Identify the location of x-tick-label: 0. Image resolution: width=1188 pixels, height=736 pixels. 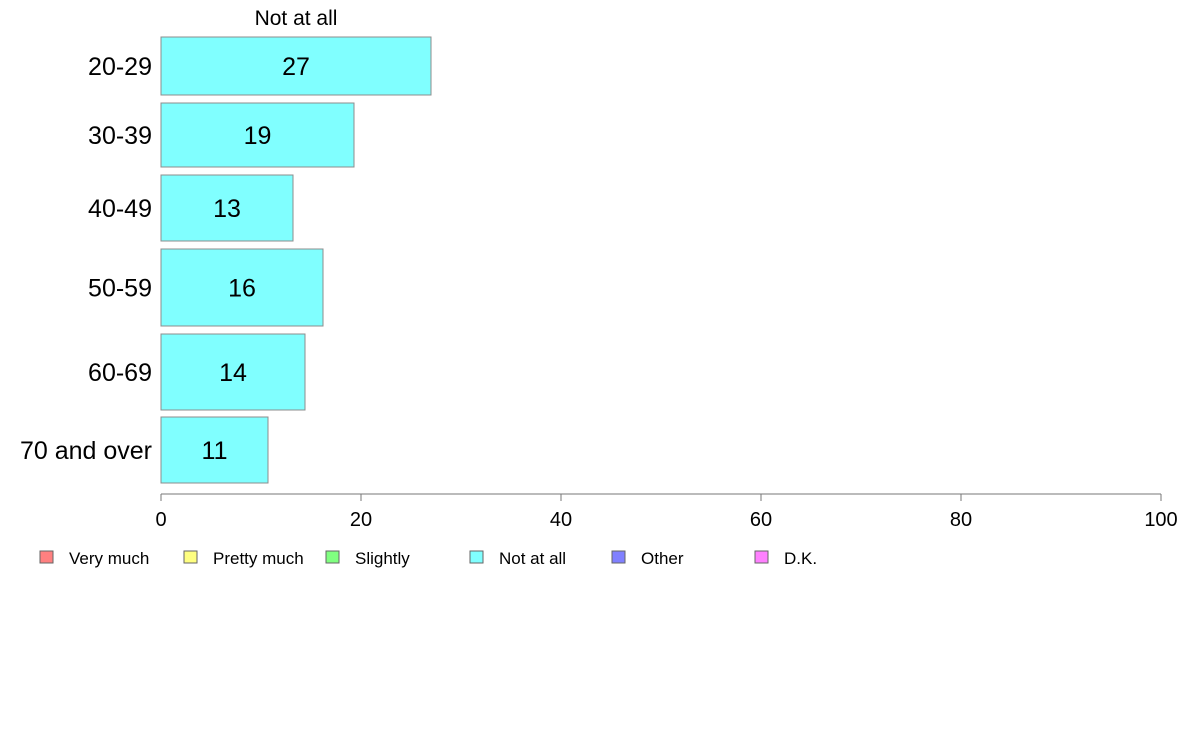
(160, 520).